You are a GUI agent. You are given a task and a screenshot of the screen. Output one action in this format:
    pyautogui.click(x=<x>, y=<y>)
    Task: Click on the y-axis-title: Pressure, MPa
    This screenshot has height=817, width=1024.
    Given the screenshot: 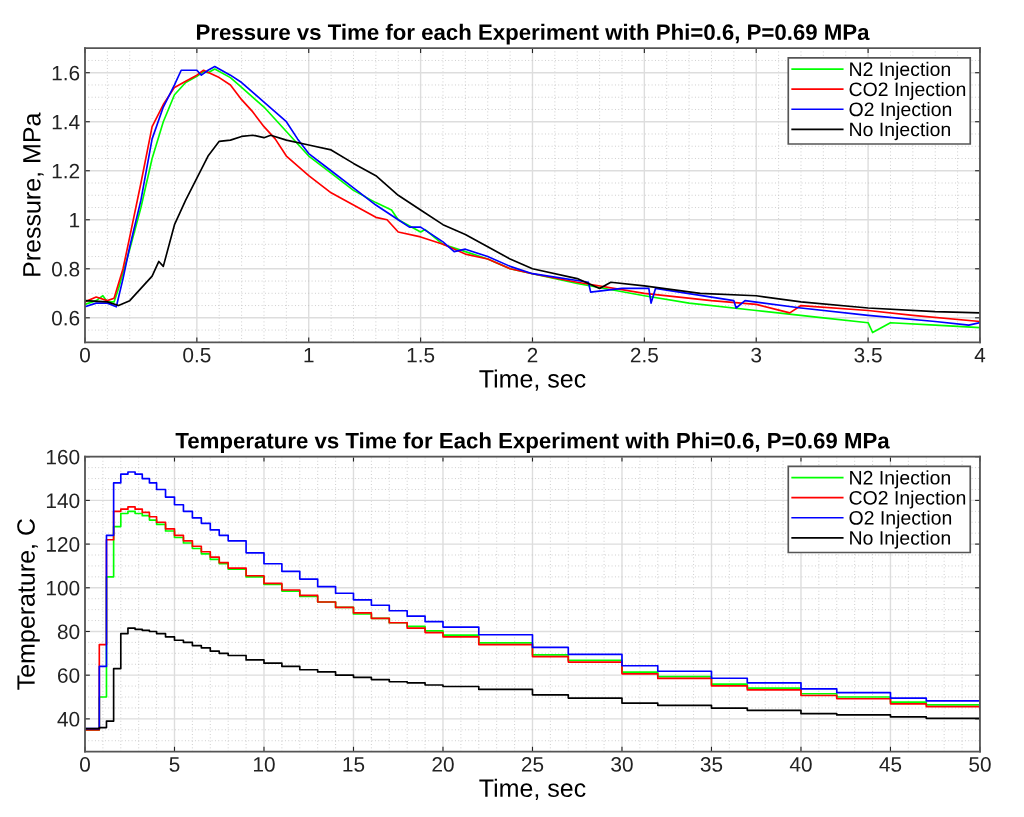 What is the action you would take?
    pyautogui.click(x=33, y=194)
    